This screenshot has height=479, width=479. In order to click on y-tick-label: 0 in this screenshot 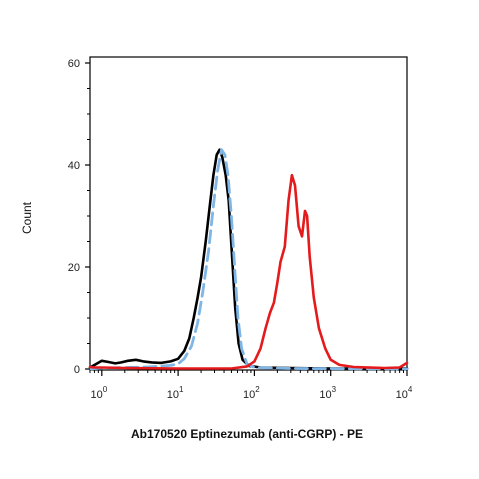, I will do `click(77, 370)`.